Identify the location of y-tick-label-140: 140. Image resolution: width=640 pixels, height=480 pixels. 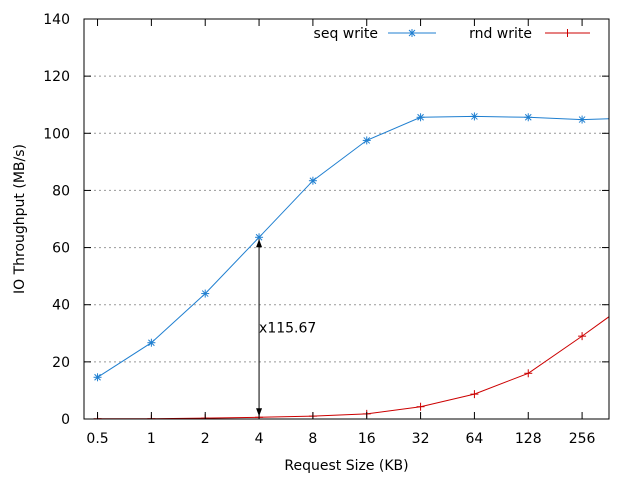
(56, 20).